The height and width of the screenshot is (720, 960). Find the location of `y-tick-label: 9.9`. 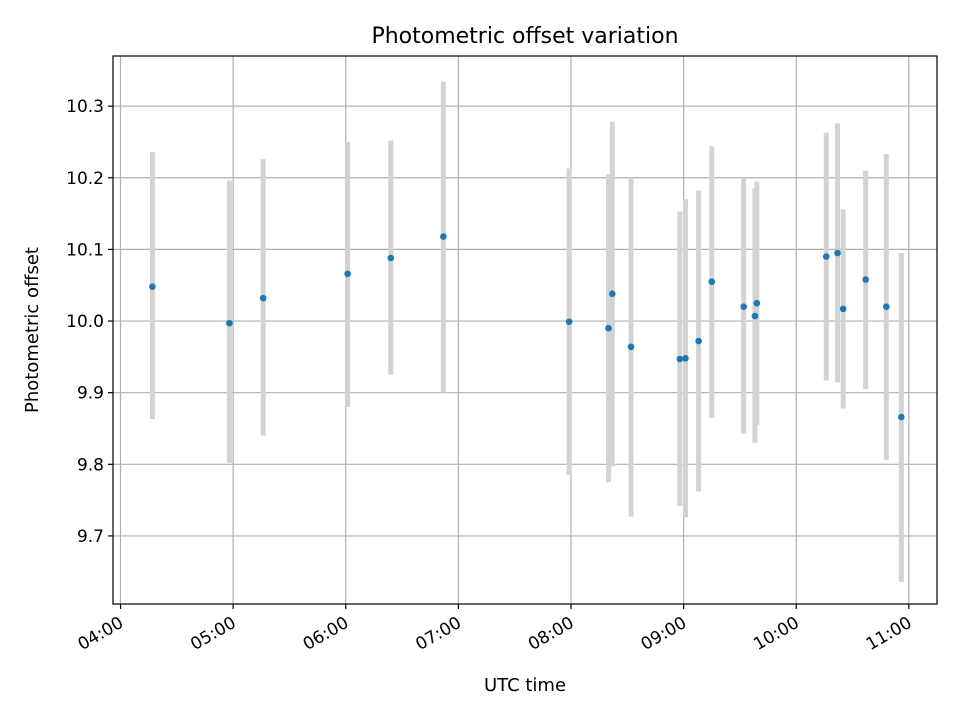

y-tick-label: 9.9 is located at coordinates (90, 394).